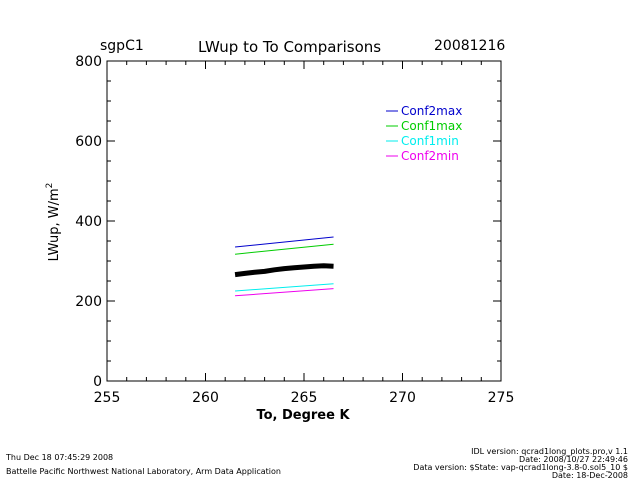 The width and height of the screenshot is (640, 480). Describe the element at coordinates (501, 398) in the screenshot. I see `x-tick-label: 275` at that location.